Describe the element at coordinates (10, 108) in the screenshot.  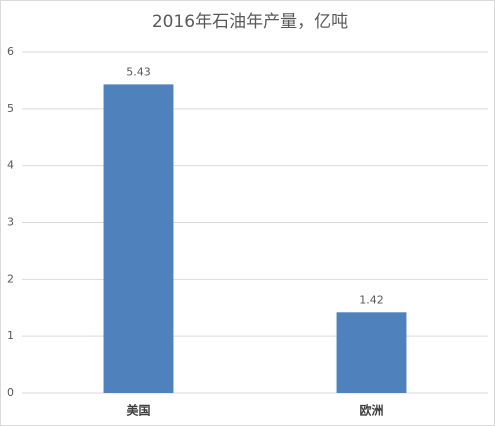
I see `y-tick-label: 5` at that location.